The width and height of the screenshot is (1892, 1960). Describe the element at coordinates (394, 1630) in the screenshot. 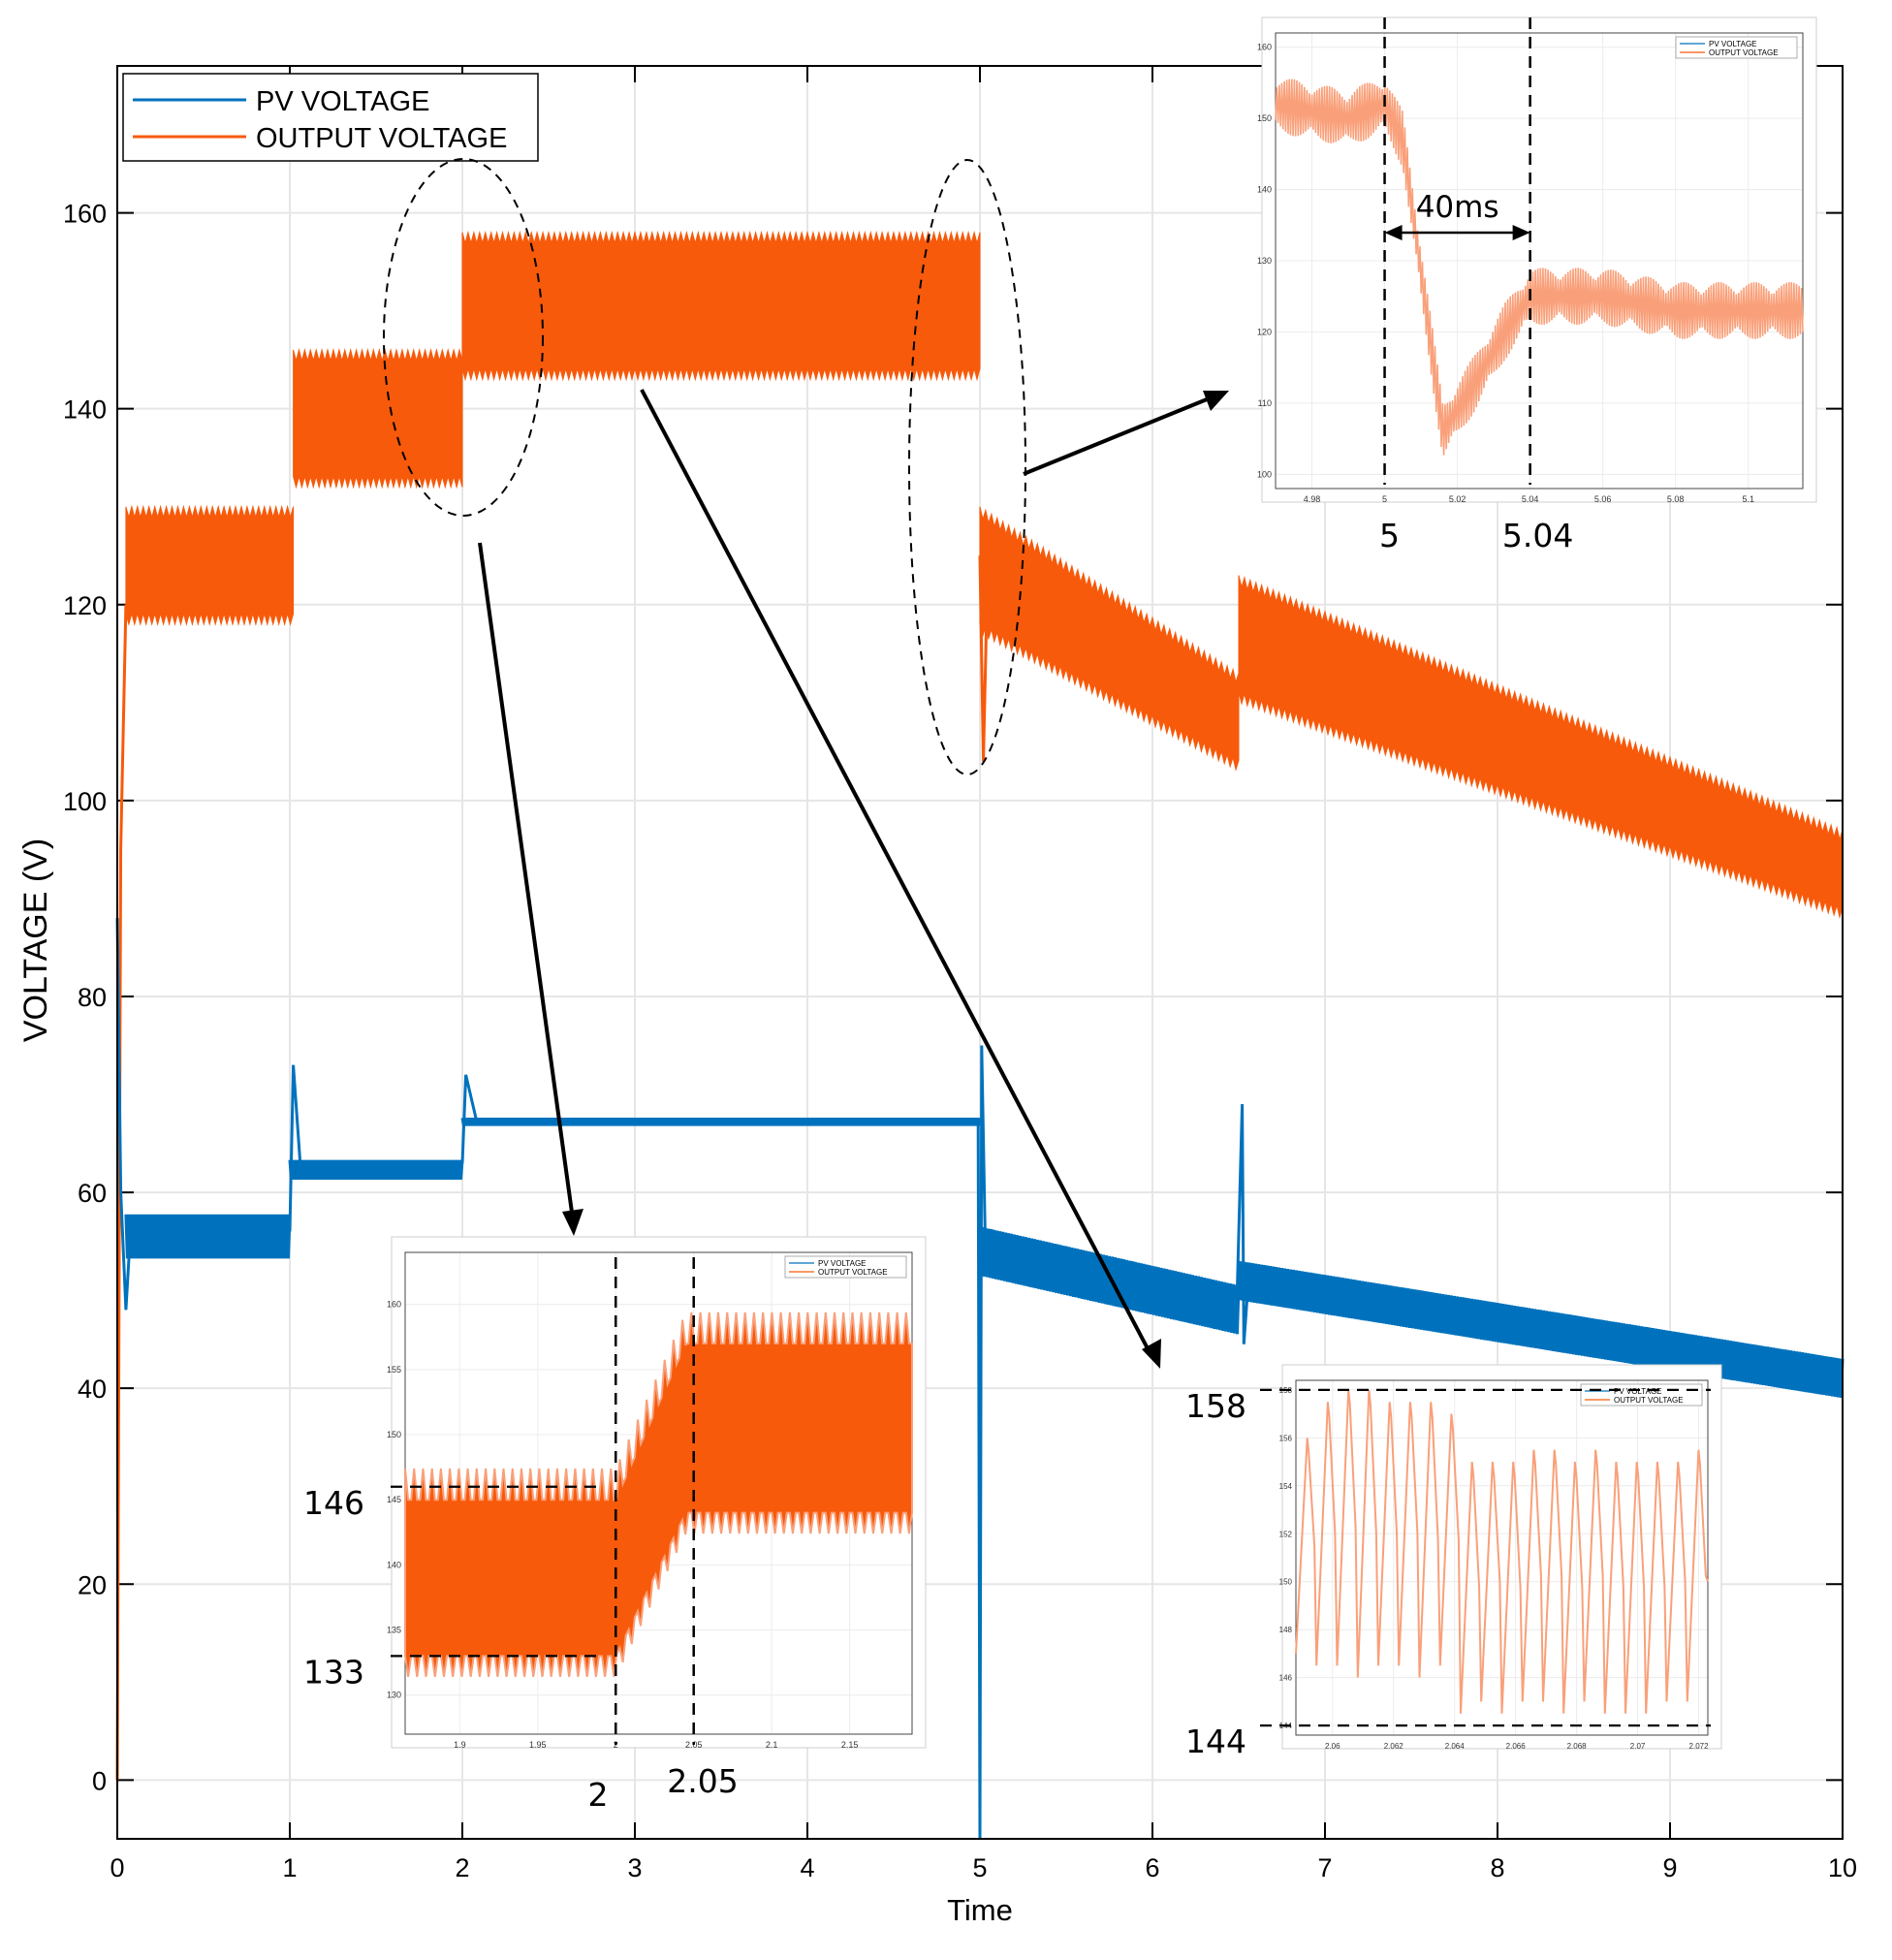

I see `inset-tick-label-y: 135` at that location.